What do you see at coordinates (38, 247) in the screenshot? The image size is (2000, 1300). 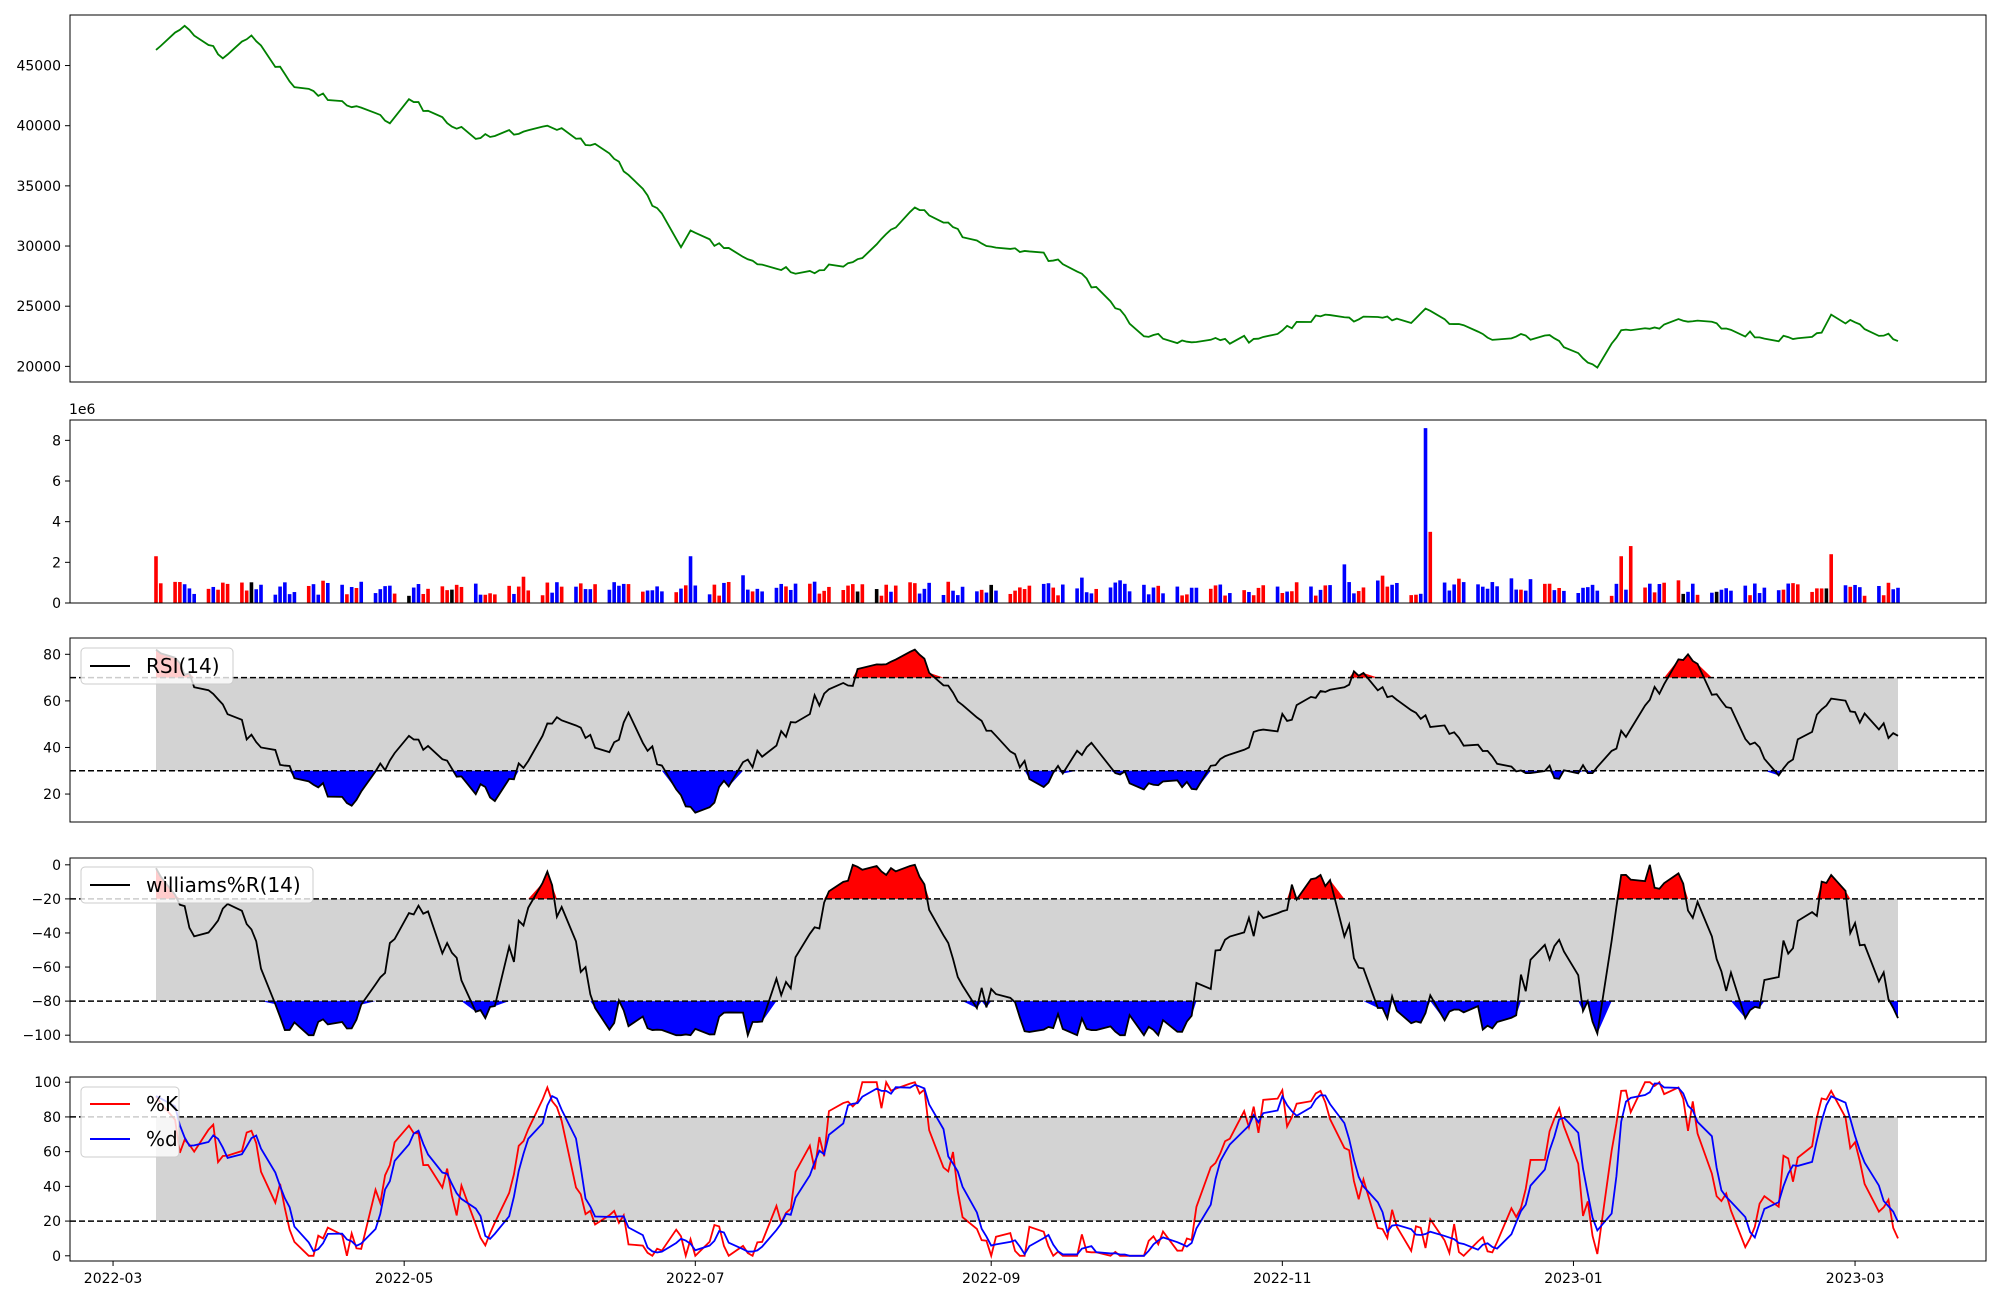 I see `price-ytick-label: 30000` at bounding box center [38, 247].